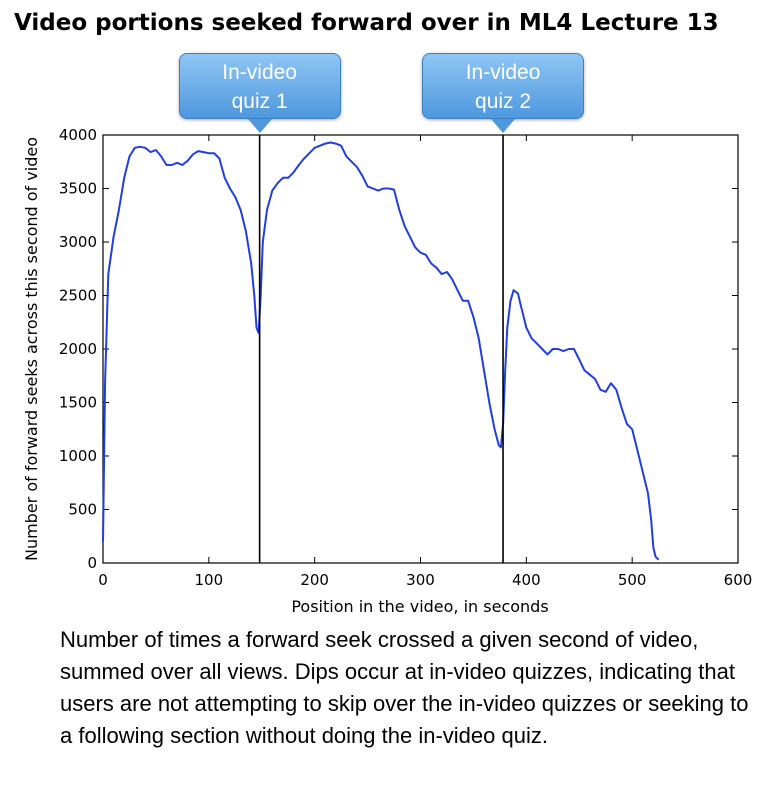 This screenshot has height=796, width=768. Describe the element at coordinates (738, 580) in the screenshot. I see `x-tick-label-6: 600` at that location.